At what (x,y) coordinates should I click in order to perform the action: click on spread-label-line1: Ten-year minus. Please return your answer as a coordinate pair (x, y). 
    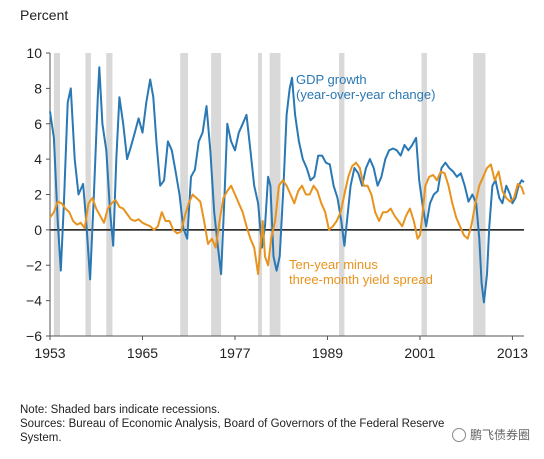
    Looking at the image, I should click on (333, 264).